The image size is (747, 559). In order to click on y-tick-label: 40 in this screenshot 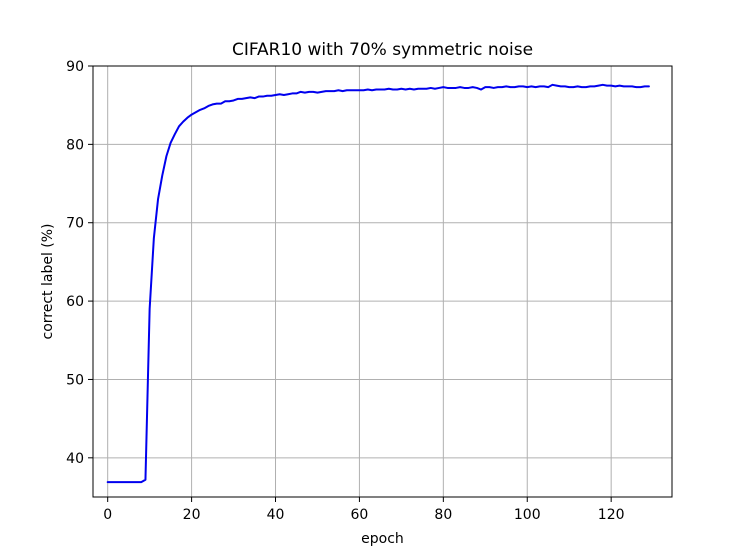, I will do `click(75, 459)`.